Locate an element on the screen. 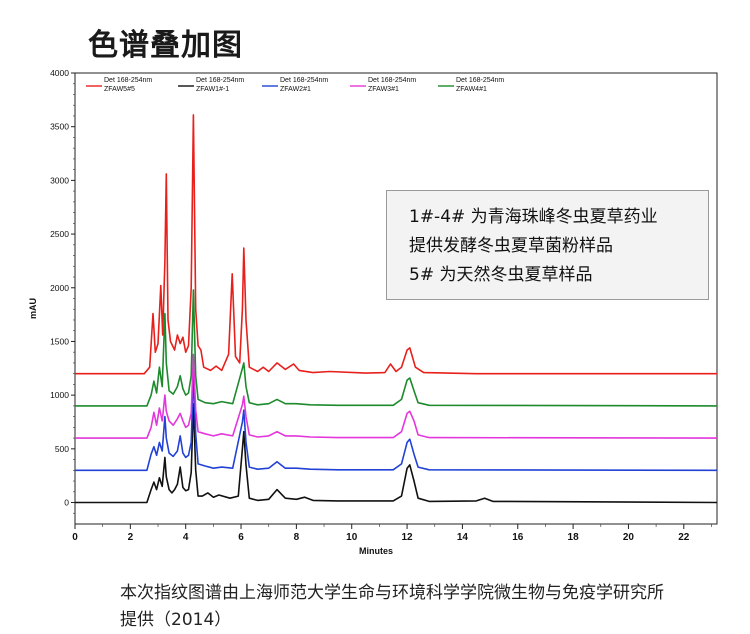  x-tick-label: 4 is located at coordinates (186, 537).